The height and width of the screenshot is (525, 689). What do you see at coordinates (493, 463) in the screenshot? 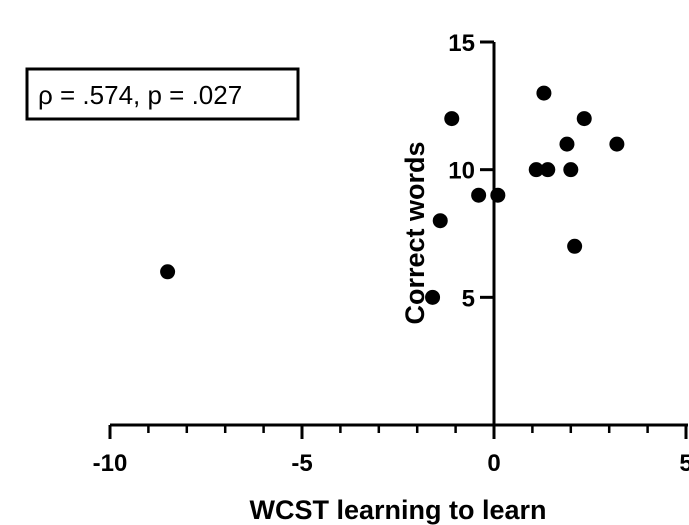
I see `x-tick-label: 0` at bounding box center [493, 463].